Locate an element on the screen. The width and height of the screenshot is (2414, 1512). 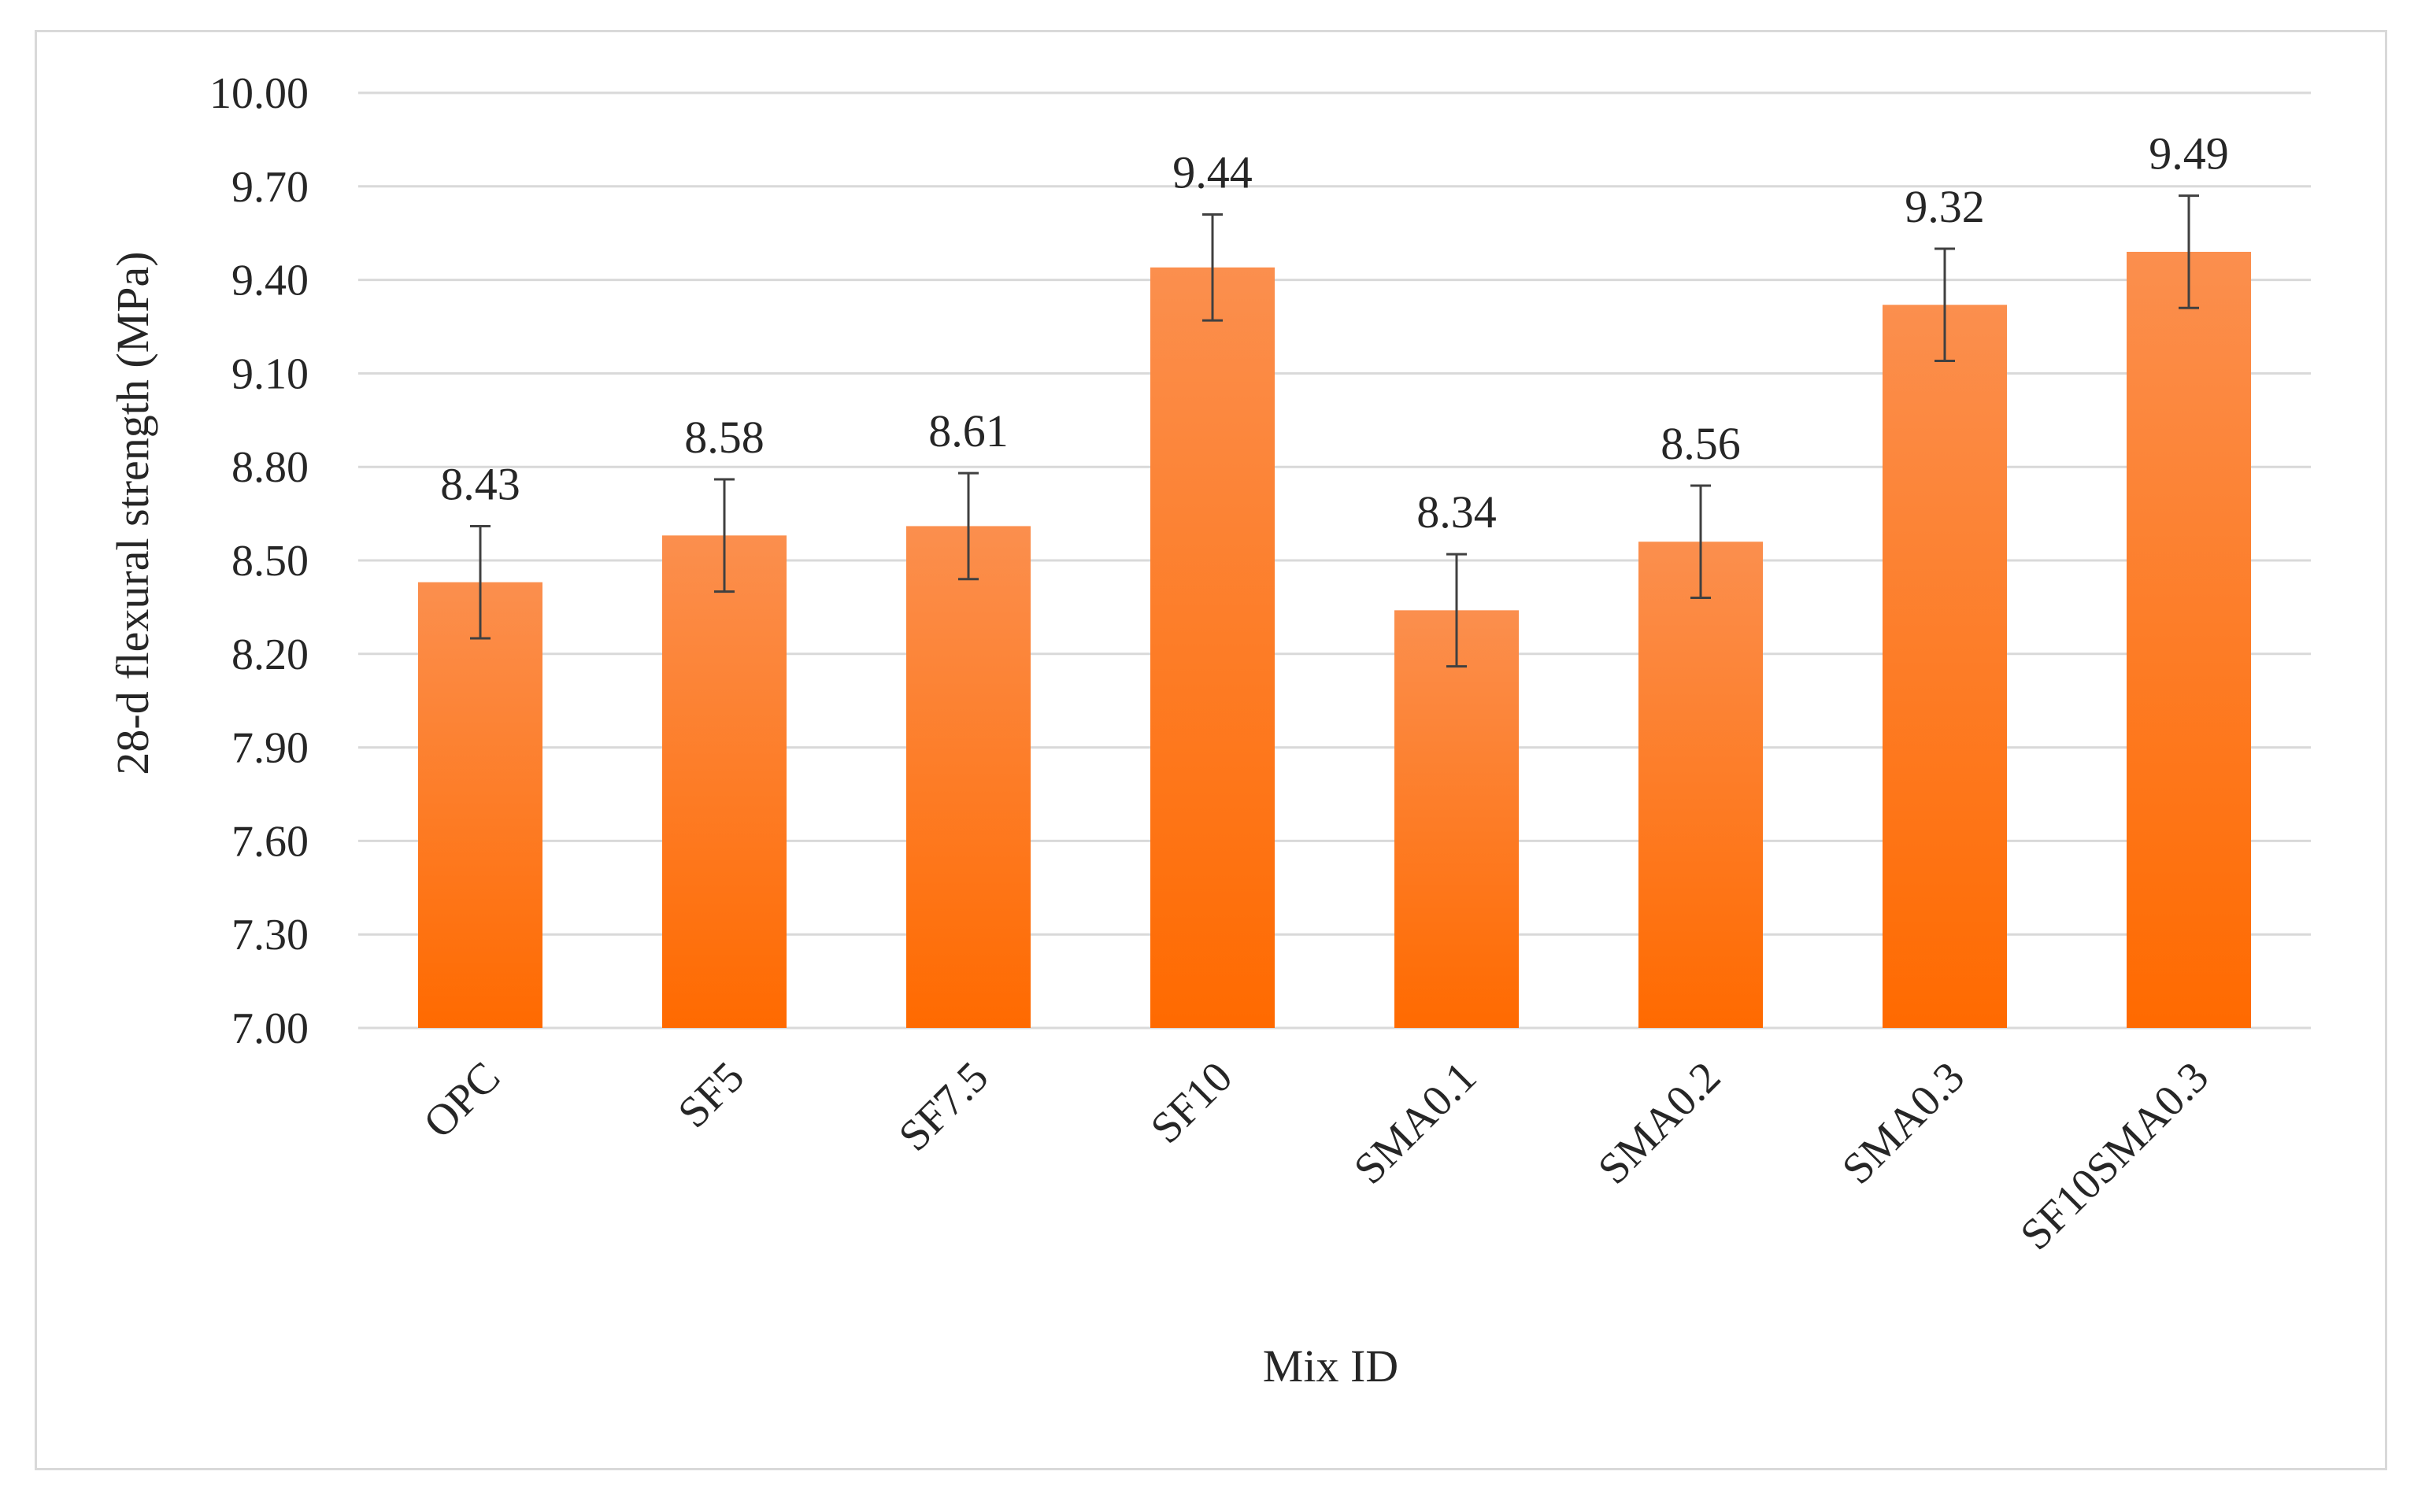
data-label: 9.44 is located at coordinates (1212, 172).